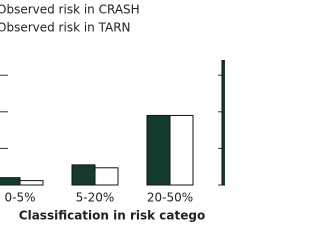  Describe the element at coordinates (19, 198) in the screenshot. I see `x-tick-label: 0-5%` at that location.